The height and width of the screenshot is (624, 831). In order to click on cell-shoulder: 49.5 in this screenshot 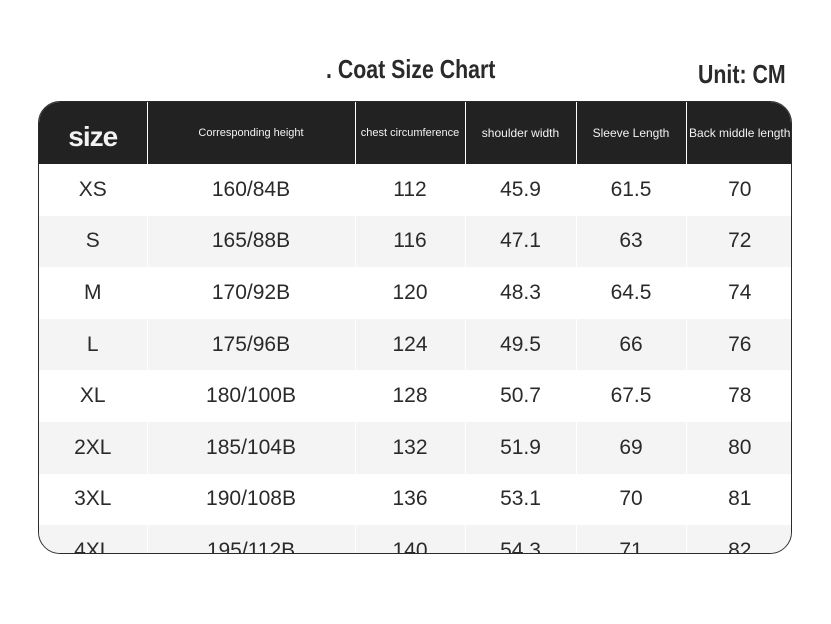, I will do `click(521, 344)`.